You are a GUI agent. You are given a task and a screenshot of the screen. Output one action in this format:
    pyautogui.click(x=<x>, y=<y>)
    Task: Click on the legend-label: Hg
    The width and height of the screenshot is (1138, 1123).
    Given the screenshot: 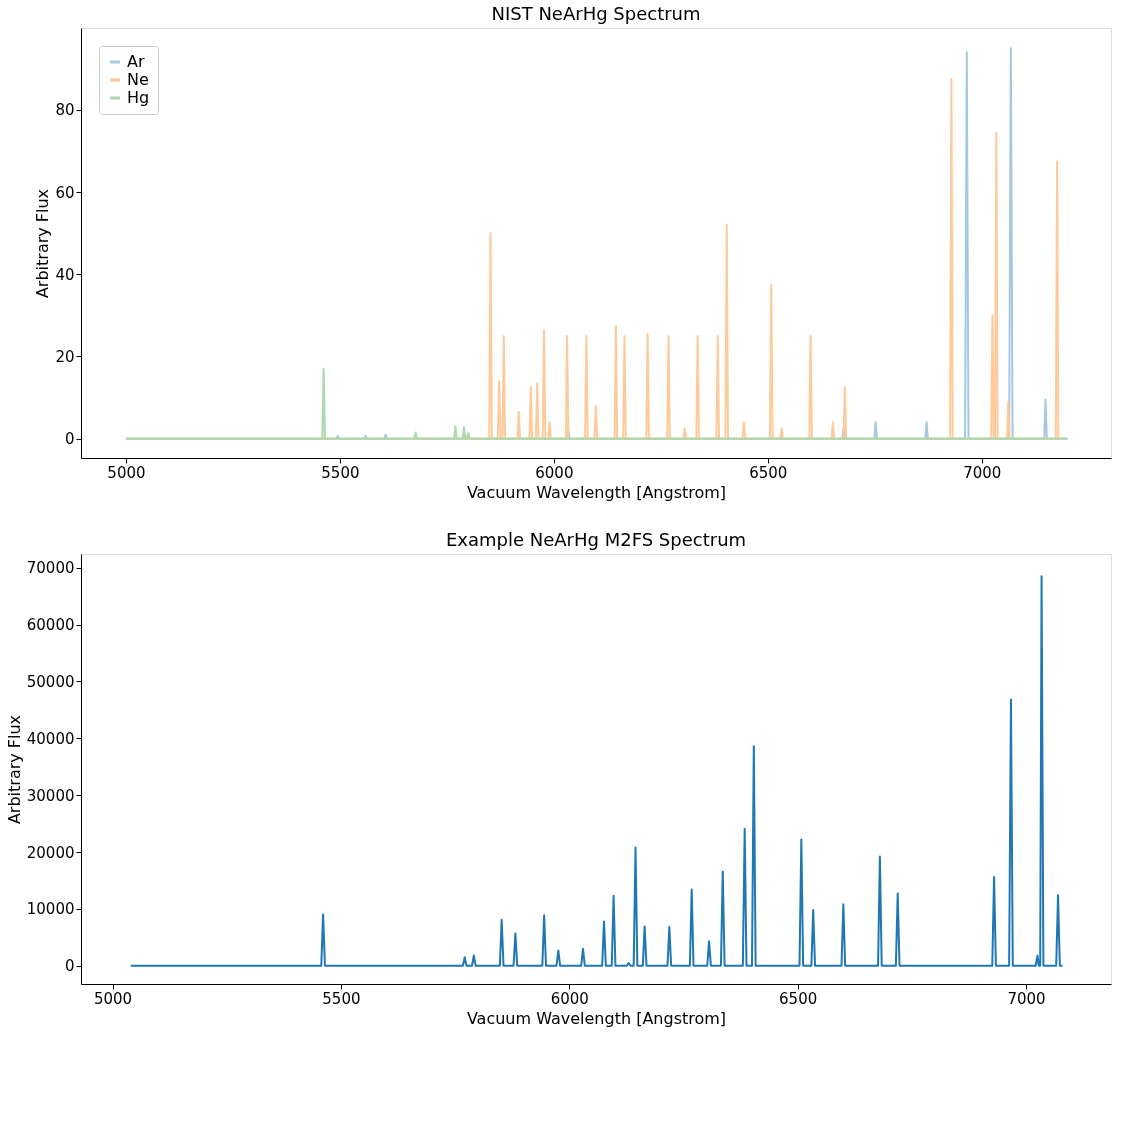 What is the action you would take?
    pyautogui.click(x=138, y=97)
    